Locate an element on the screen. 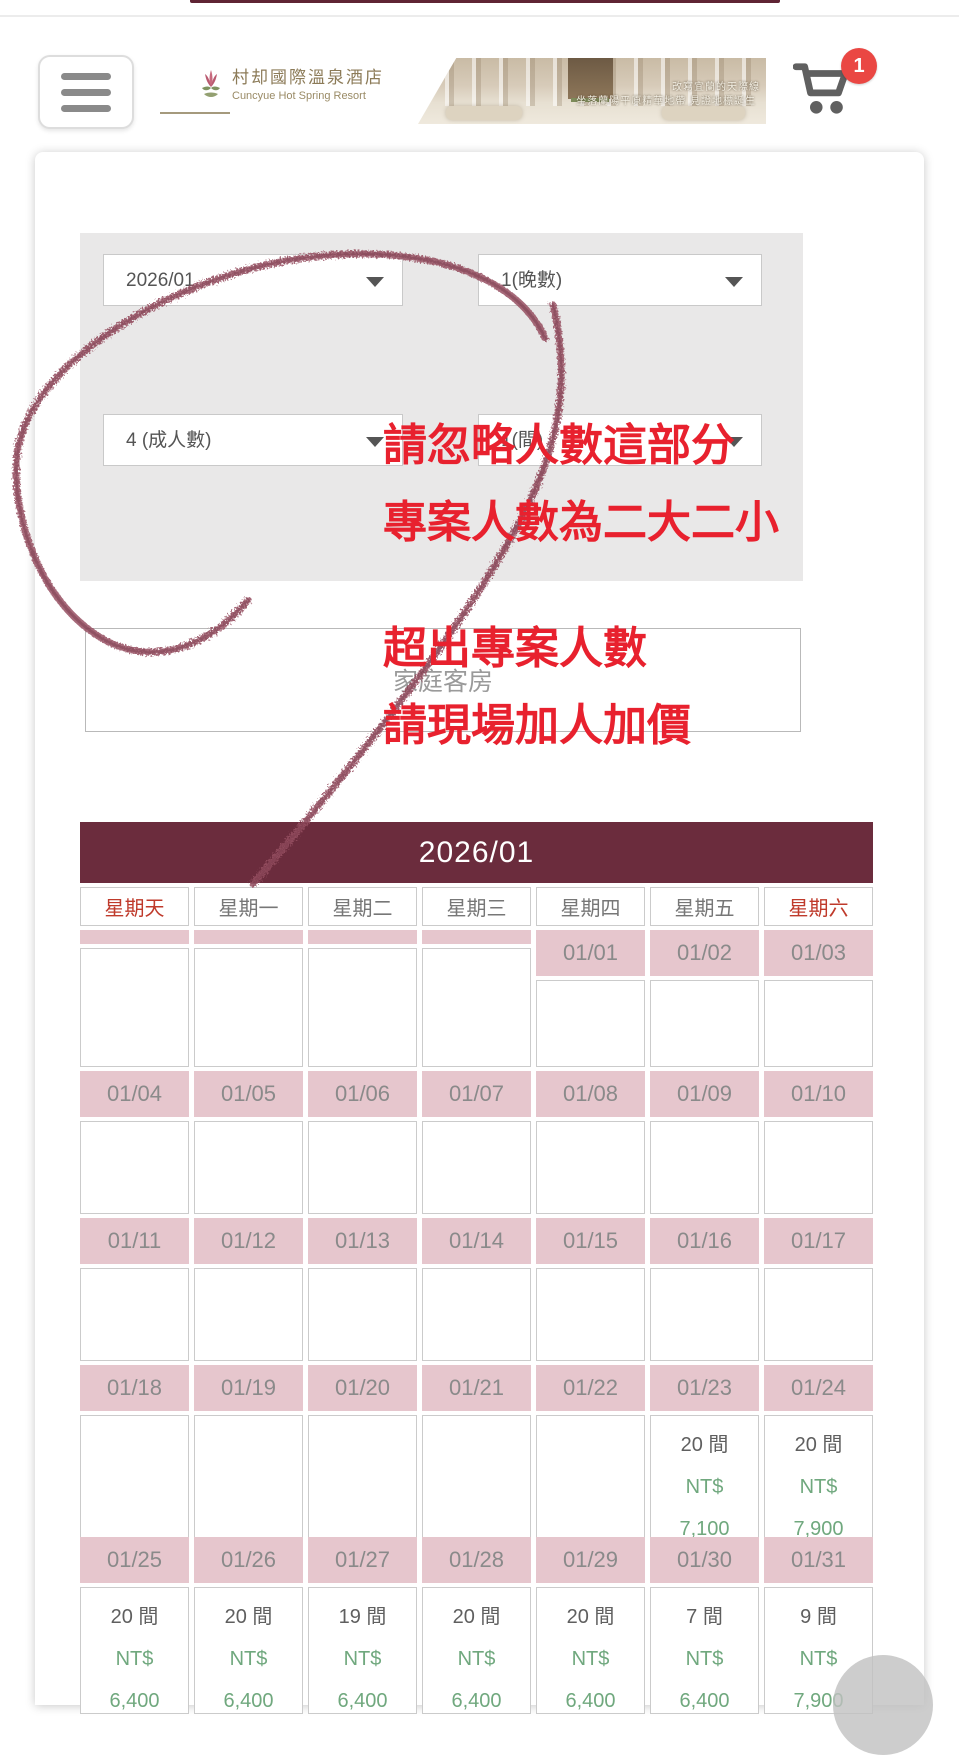 Image resolution: width=959 pixels, height=1755 pixels. calendar-cell-01-02: 01/02 is located at coordinates (704, 998).